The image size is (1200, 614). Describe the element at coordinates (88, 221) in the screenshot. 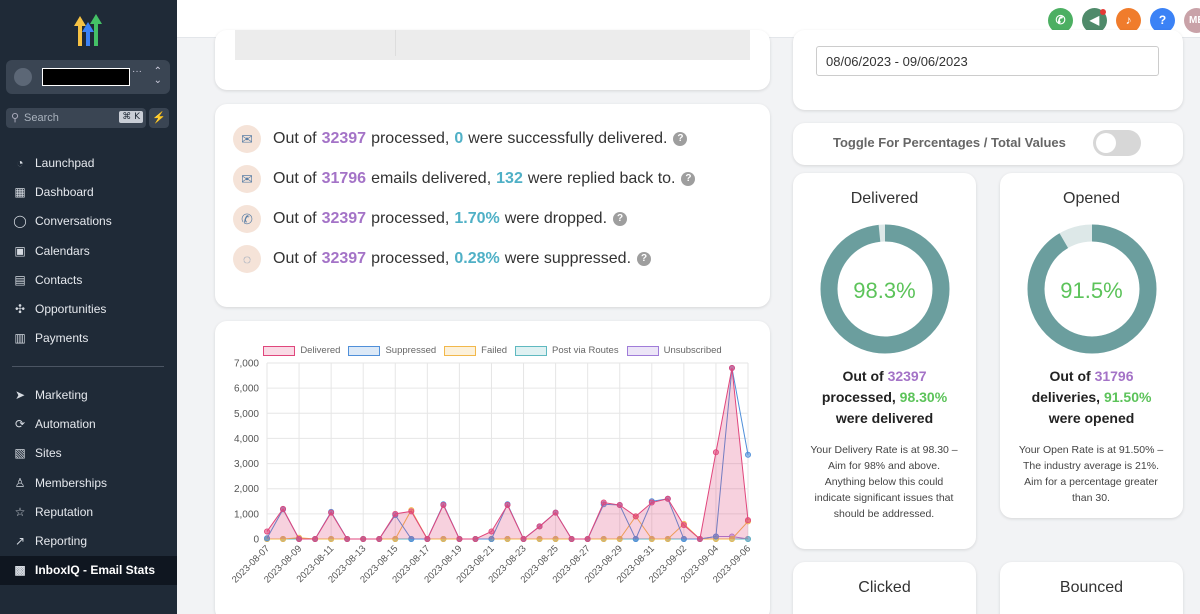

I see `sidebar-item-conversations: ◯ Conversations` at that location.